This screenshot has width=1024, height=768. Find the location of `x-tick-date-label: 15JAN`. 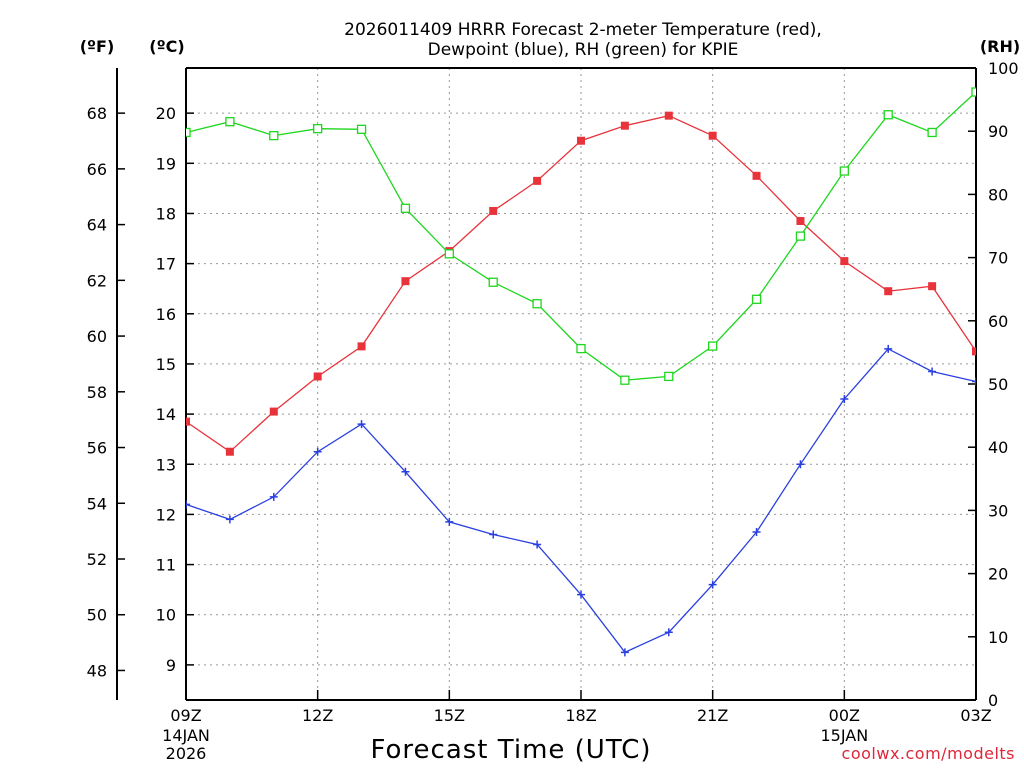

x-tick-date-label: 15JAN is located at coordinates (844, 735).